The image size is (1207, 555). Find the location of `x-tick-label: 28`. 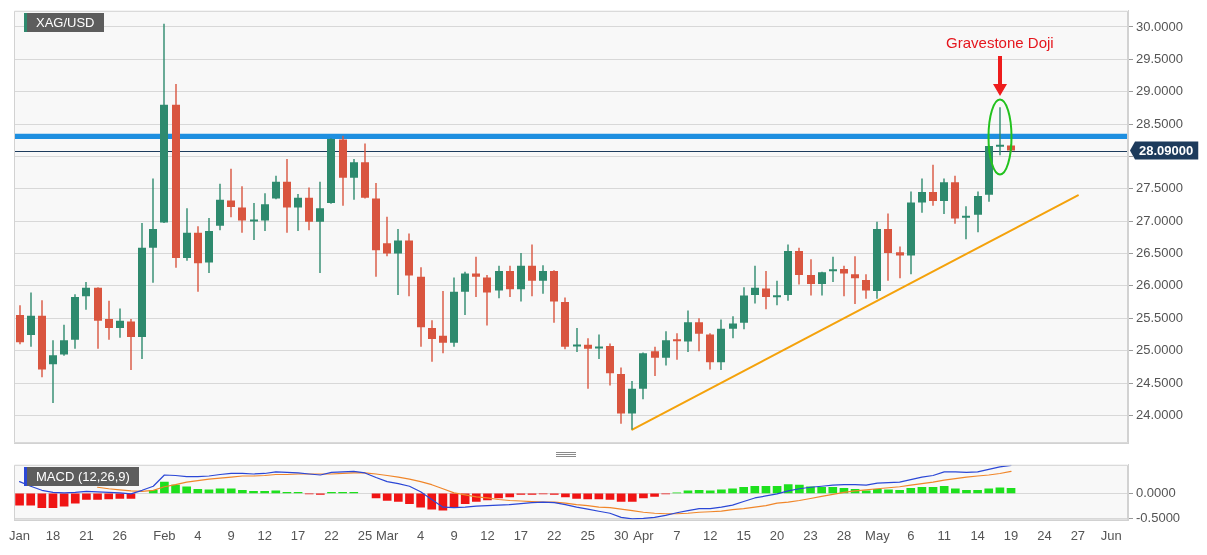

x-tick-label: 28 is located at coordinates (844, 535).